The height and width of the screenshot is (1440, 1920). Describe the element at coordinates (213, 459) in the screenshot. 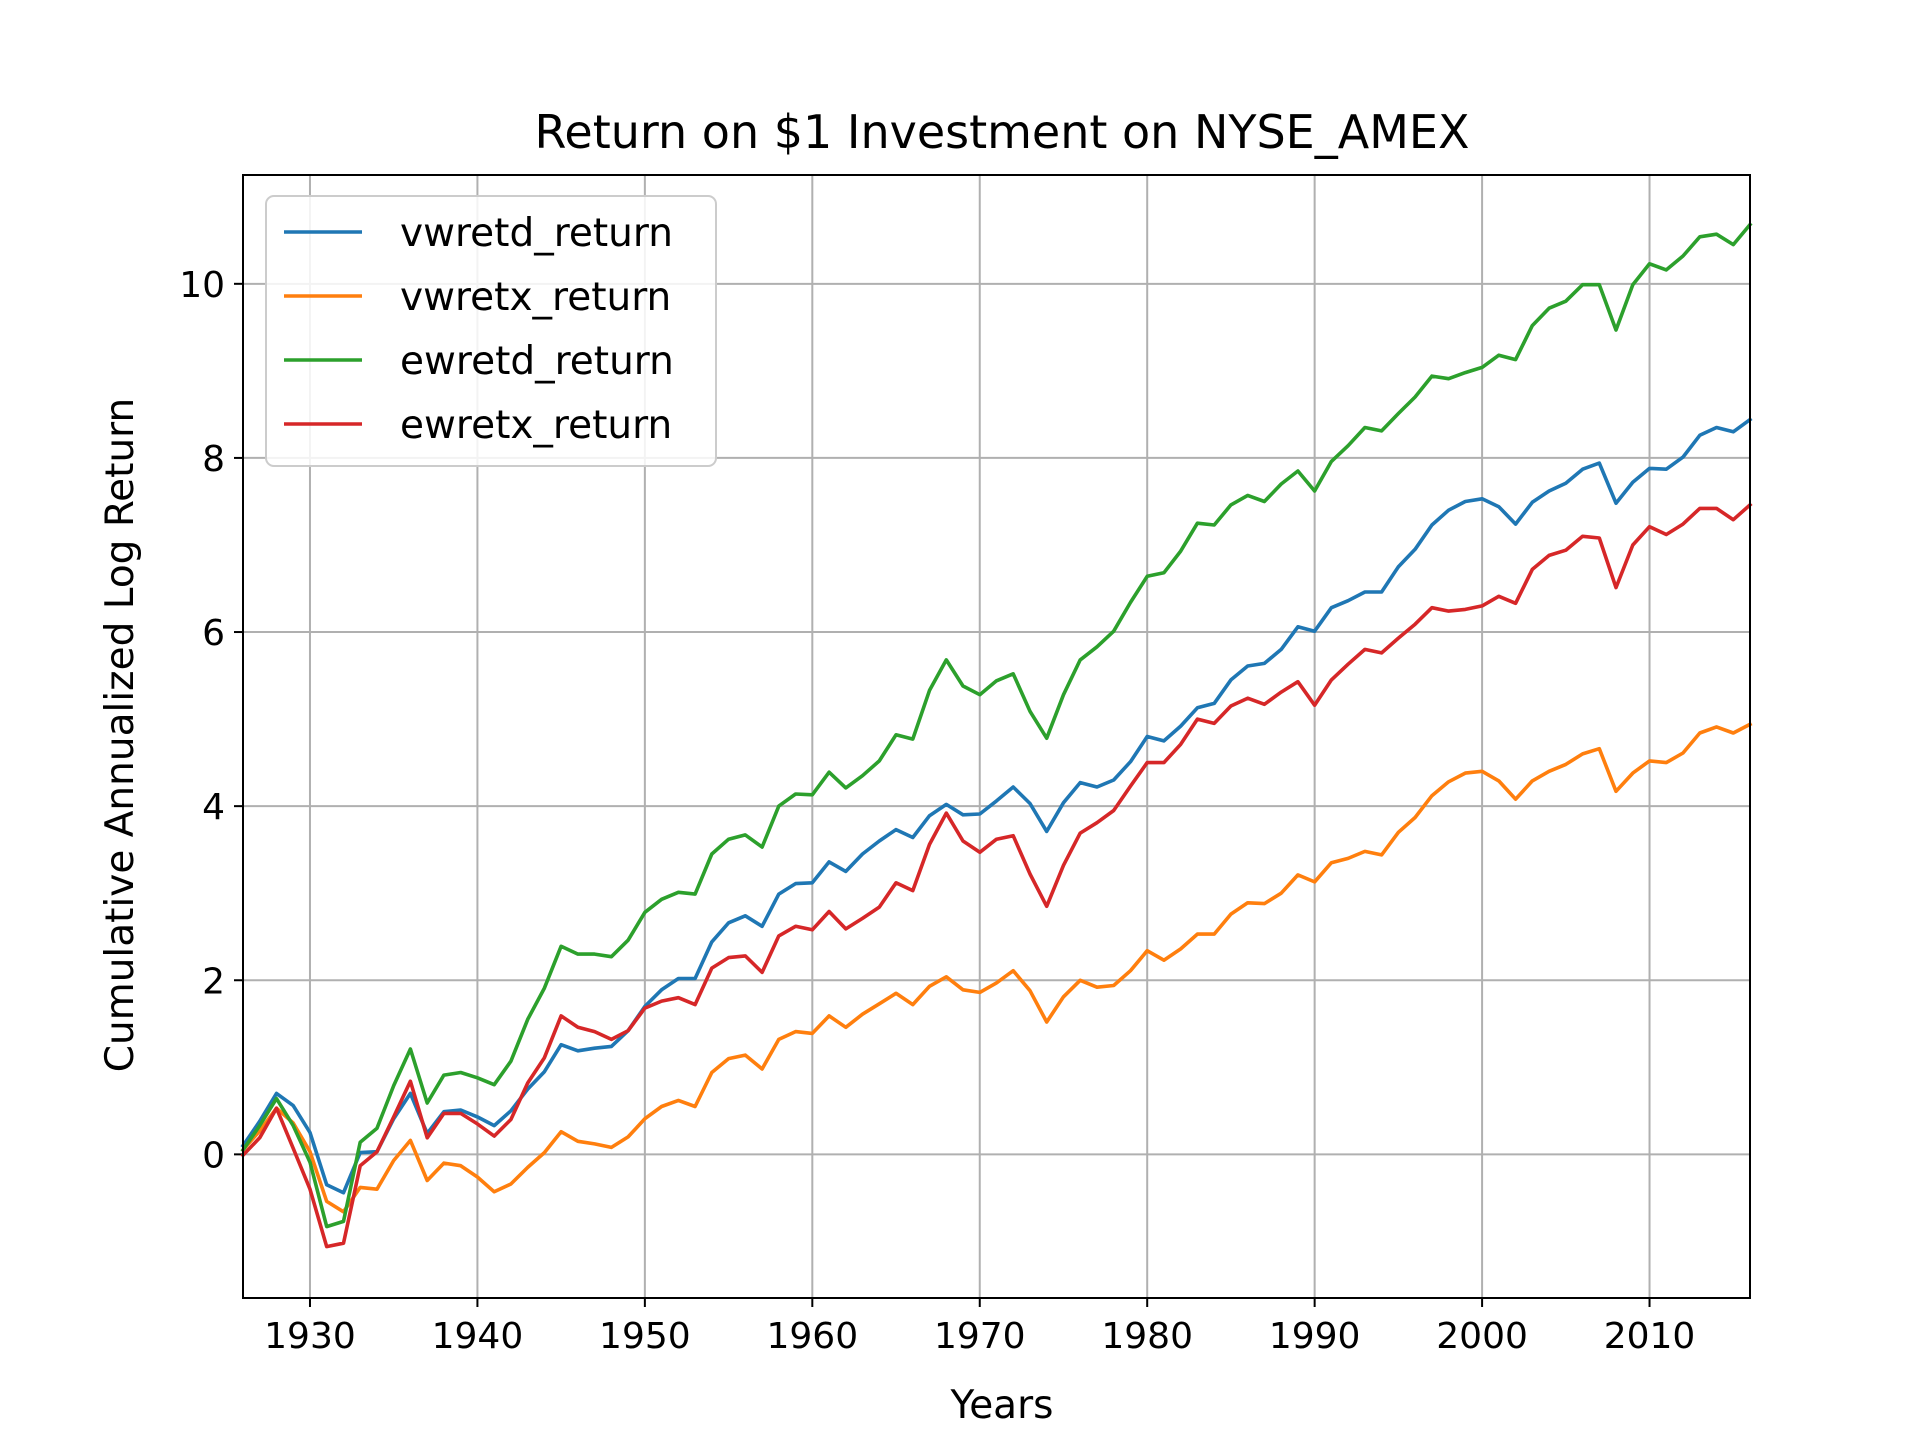

I see `y-tick-label: 8` at that location.